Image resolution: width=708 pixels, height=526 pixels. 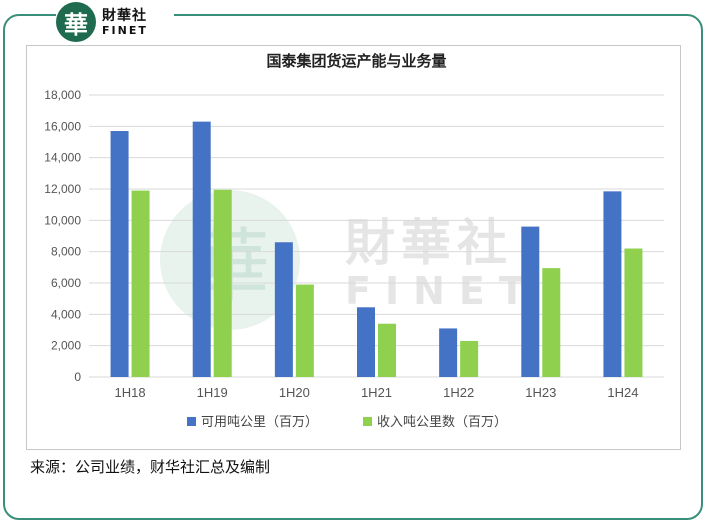 I want to click on y-tick-label: 12,000, so click(x=62, y=189).